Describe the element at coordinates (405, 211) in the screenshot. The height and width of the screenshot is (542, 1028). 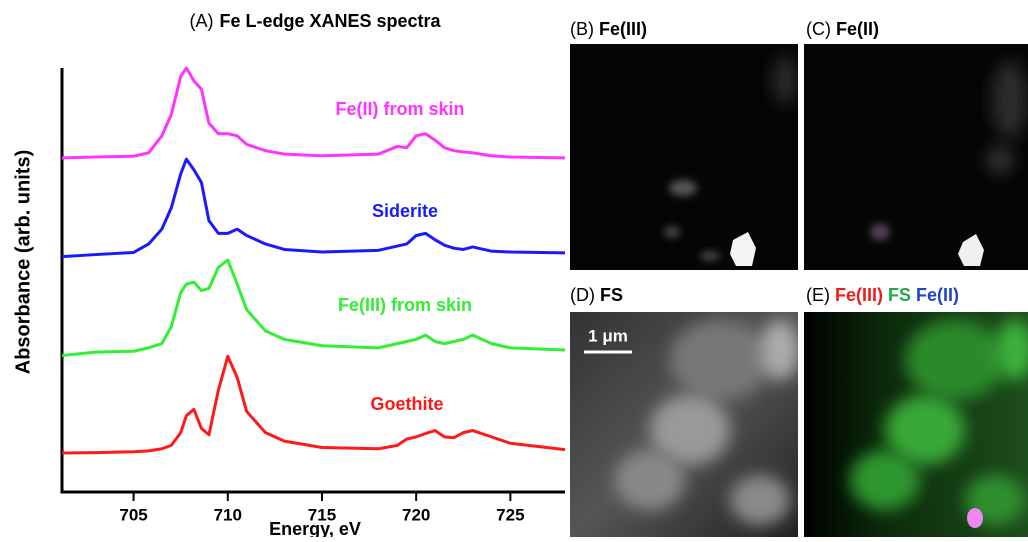
I see `series-label: Siderite` at that location.